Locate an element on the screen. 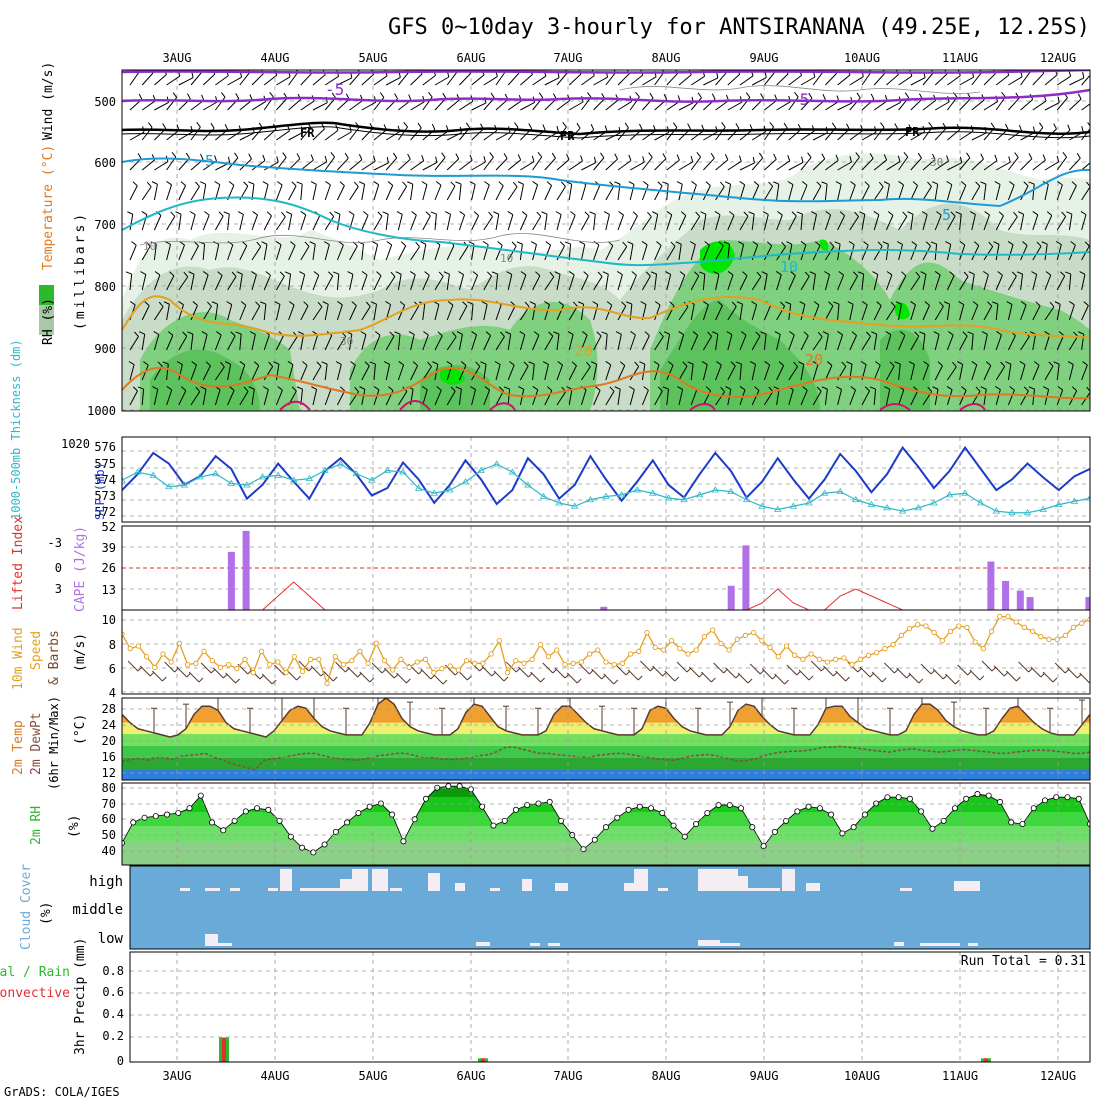 The width and height of the screenshot is (1100, 1100). rh-panel: 80 70 60 50 40 2m RH (%) is located at coordinates (560, 823).